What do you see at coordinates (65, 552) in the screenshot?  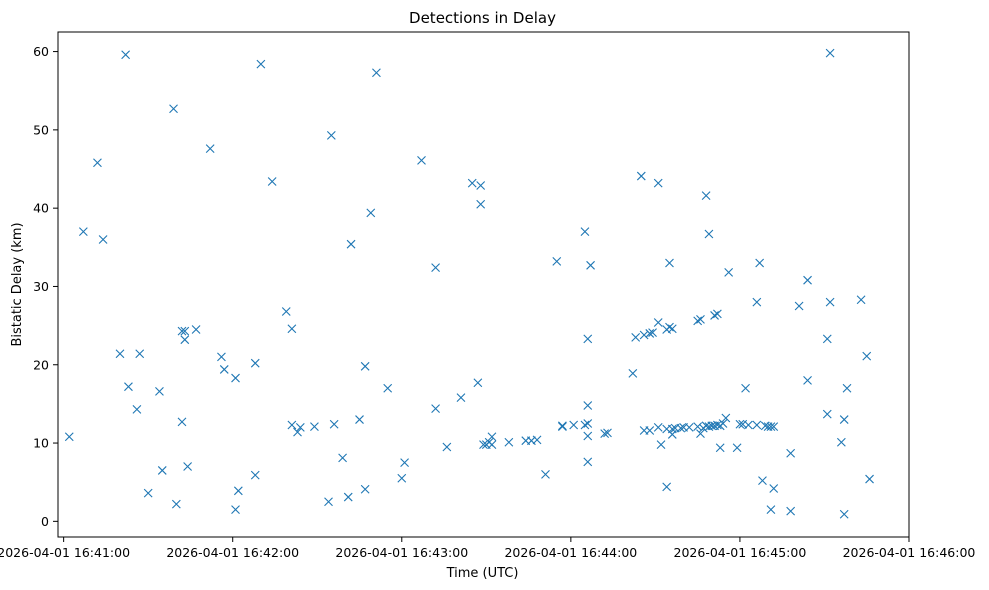 I see `x-tick-label: 2026-04-01 16:41:00` at bounding box center [65, 552].